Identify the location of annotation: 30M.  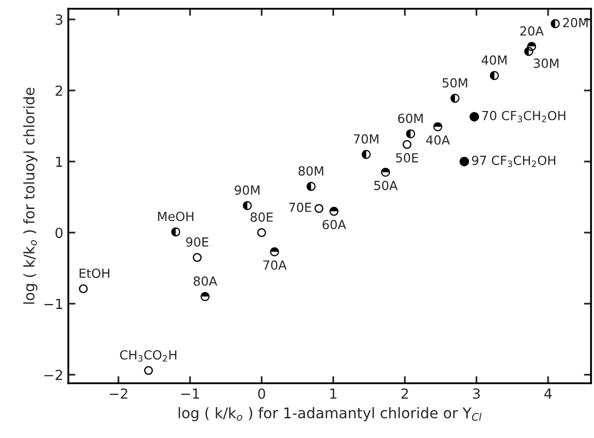
(546, 63).